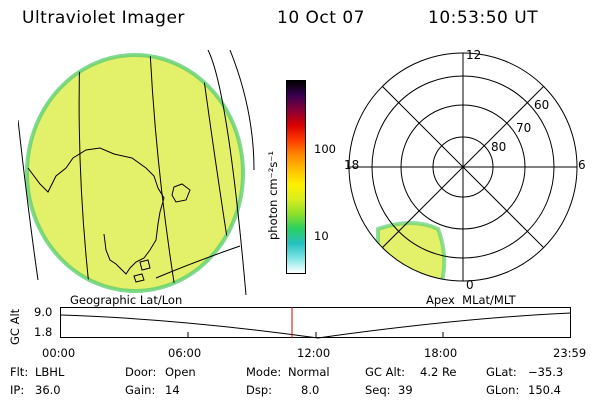  I want to click on island-outline, so click(181, 193).